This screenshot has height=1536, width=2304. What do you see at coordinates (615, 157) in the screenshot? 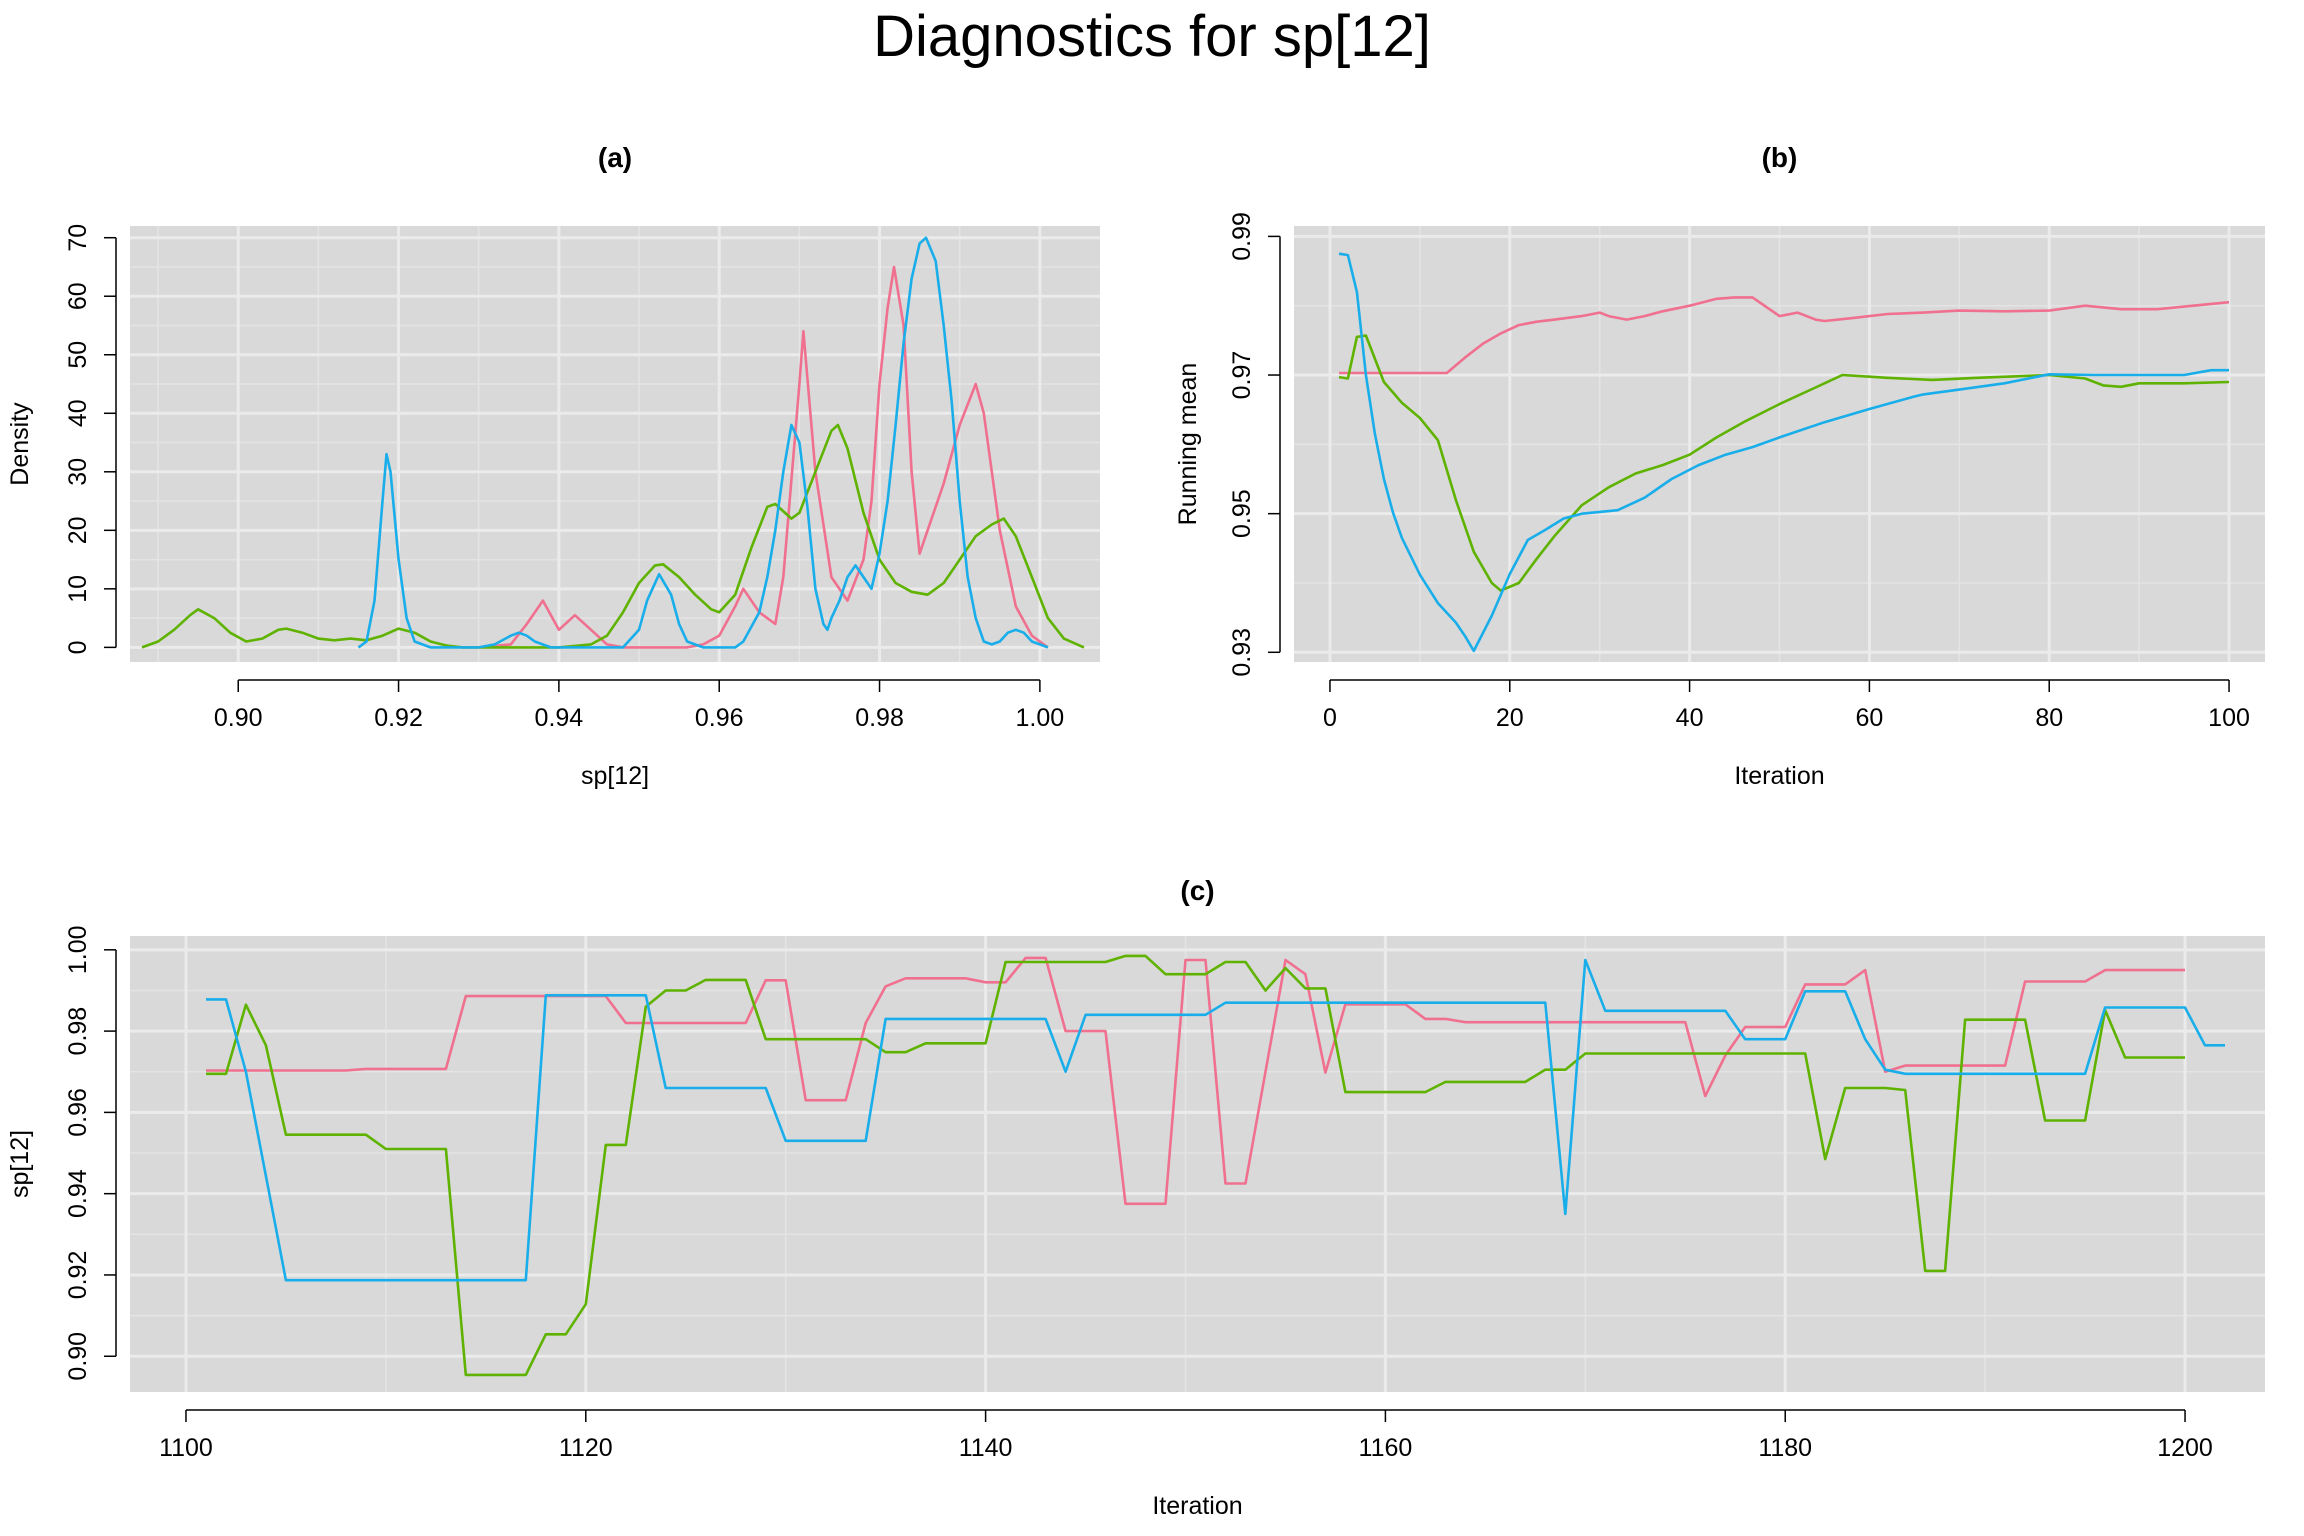
I see `panel-title: (a)` at bounding box center [615, 157].